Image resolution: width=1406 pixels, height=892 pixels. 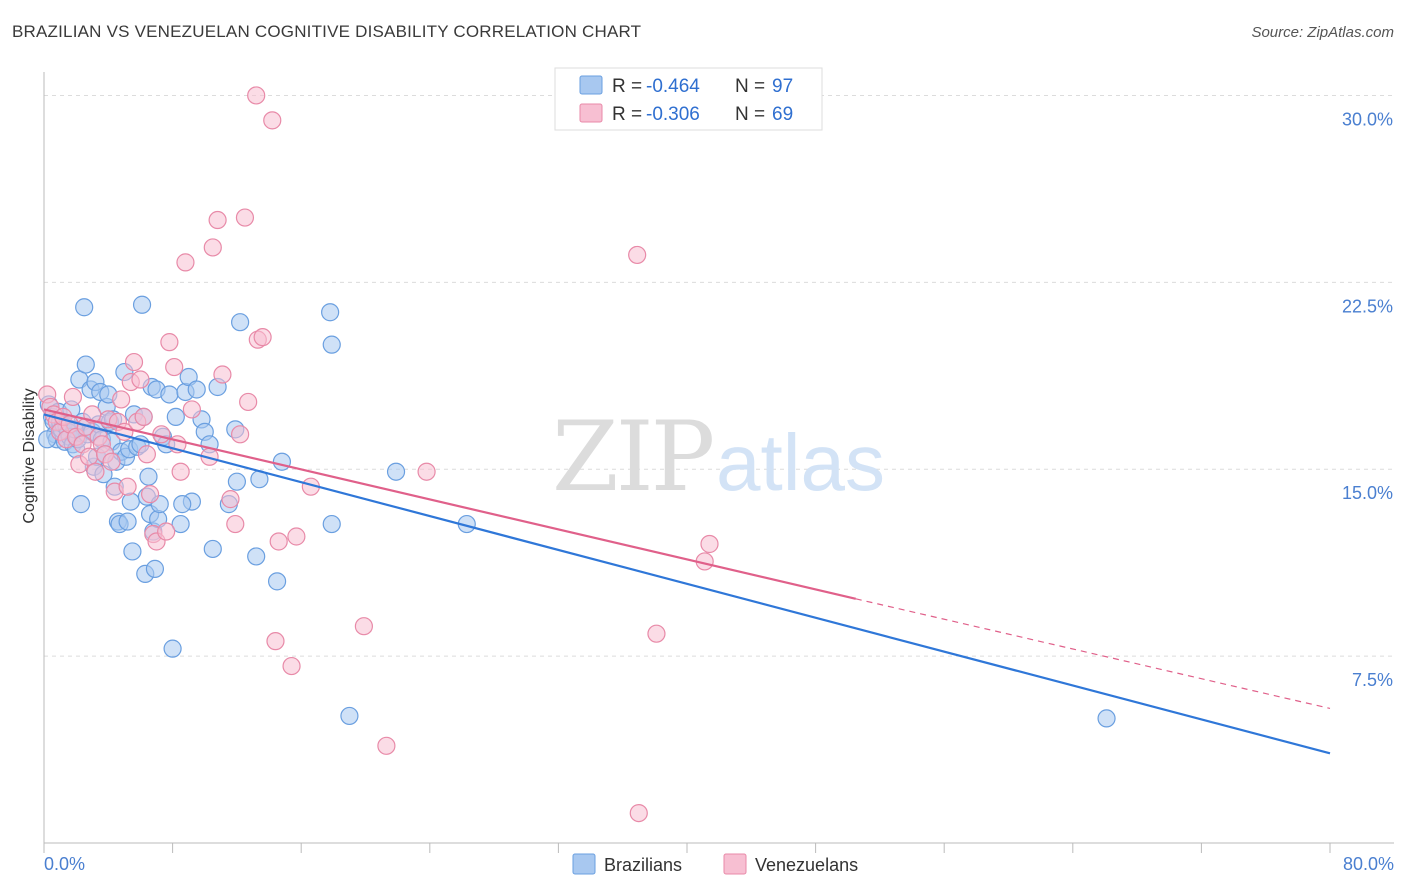 I want to click on trend-line, so click(x=450, y=504).